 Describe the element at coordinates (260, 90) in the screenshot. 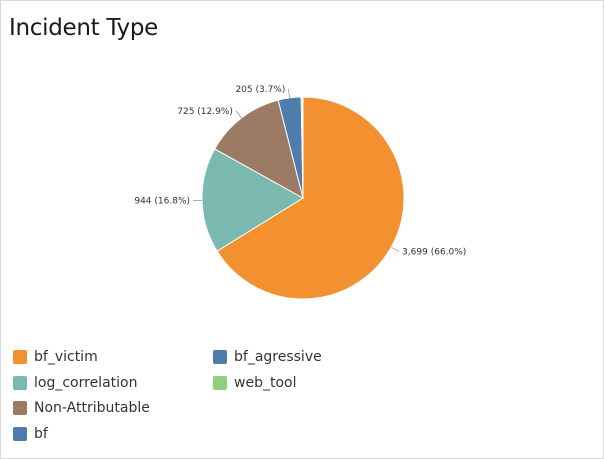

I see `pie-data-label-bf: 205 (3.7%)` at that location.